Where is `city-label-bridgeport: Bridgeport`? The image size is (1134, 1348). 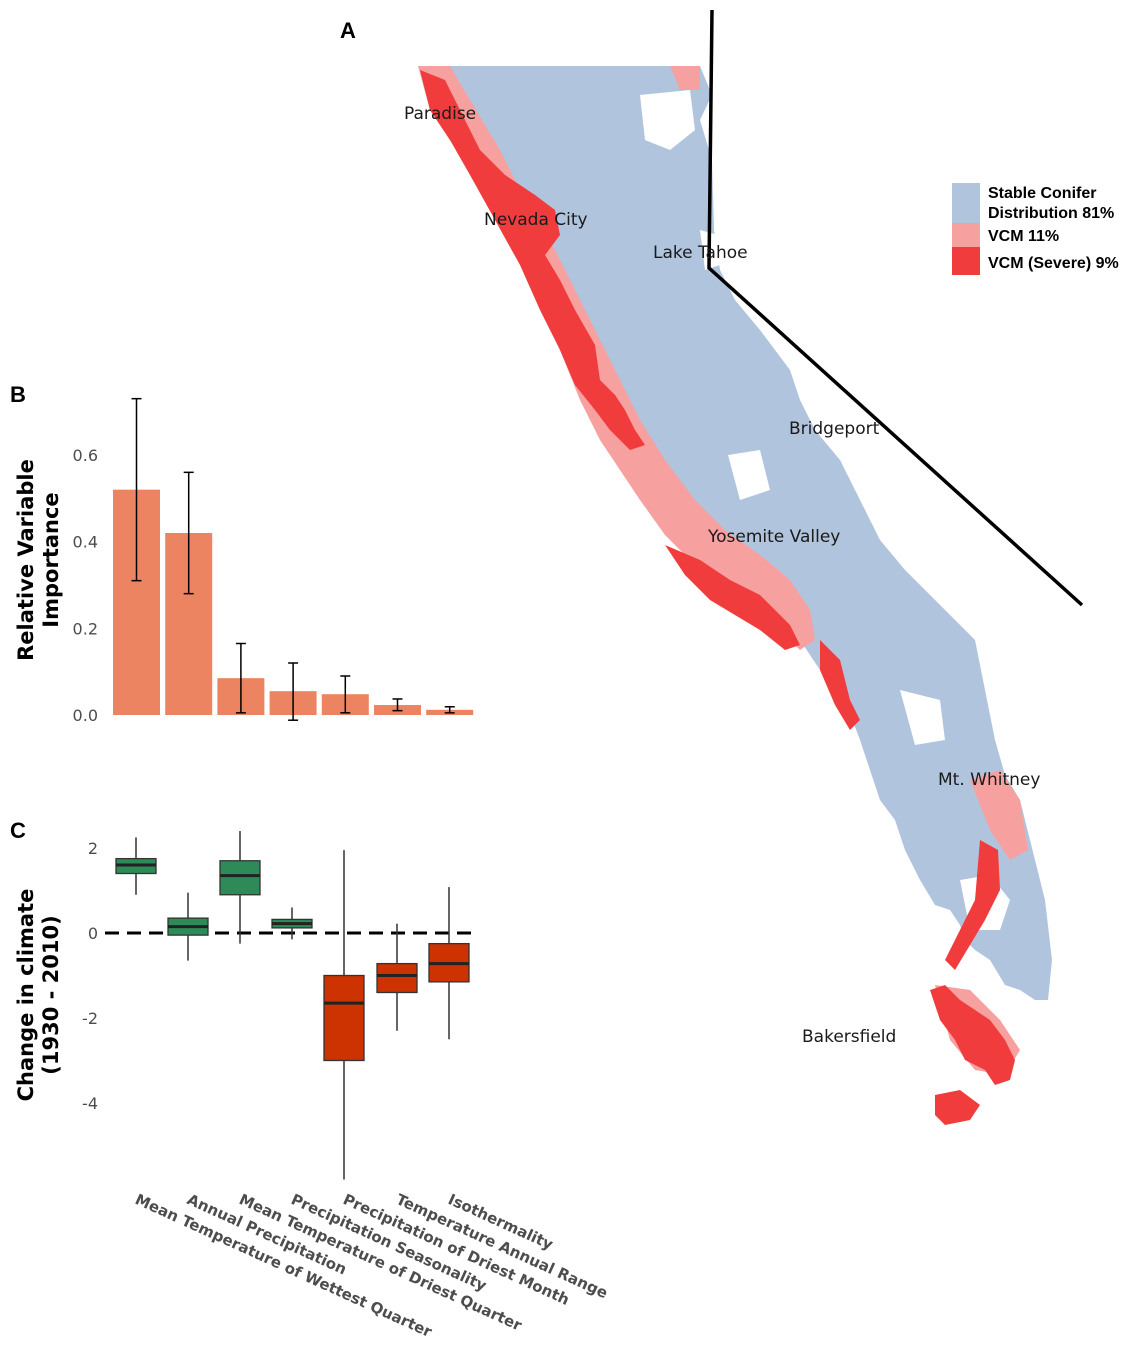
city-label-bridgeport: Bridgeport is located at coordinates (834, 429).